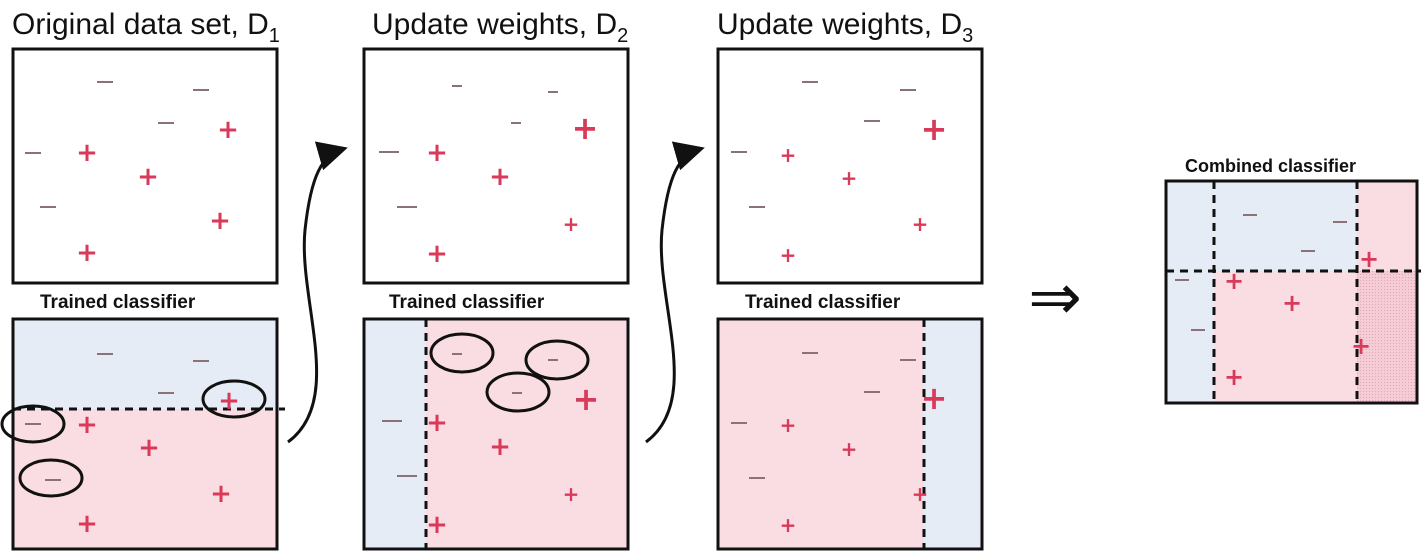 This screenshot has height=554, width=1421. Describe the element at coordinates (146, 27) in the screenshot. I see `title-d1: Original data set, D1` at that location.